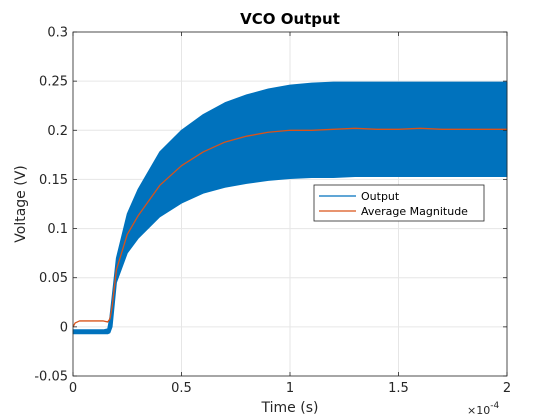 Image resolution: width=560 pixels, height=420 pixels. I want to click on x-axis-exponent: ×10⁻⁴, so click(483, 409).